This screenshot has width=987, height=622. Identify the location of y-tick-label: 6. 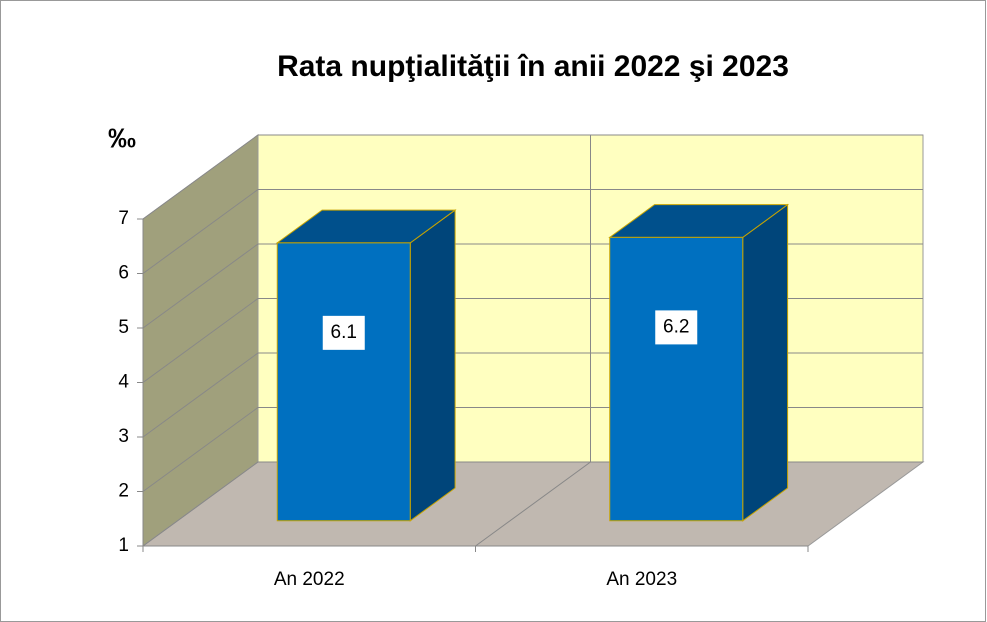
(123, 273).